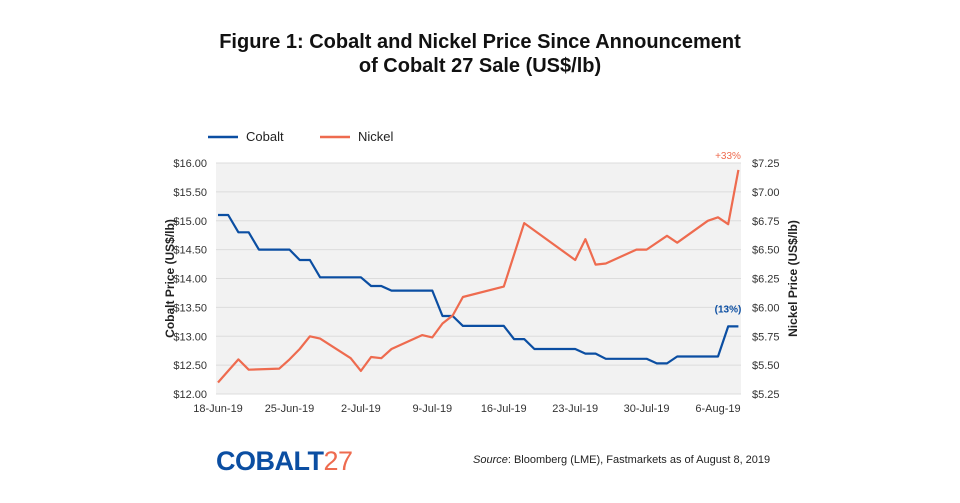  What do you see at coordinates (766, 366) in the screenshot?
I see `y-right-tick-label: $5.50` at bounding box center [766, 366].